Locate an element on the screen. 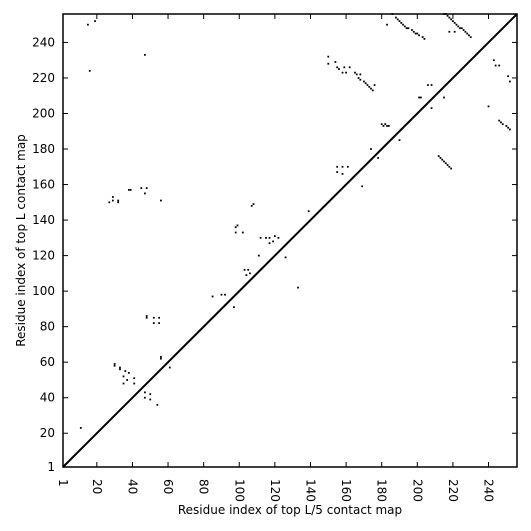  x-tick-label: 40 is located at coordinates (132, 486).